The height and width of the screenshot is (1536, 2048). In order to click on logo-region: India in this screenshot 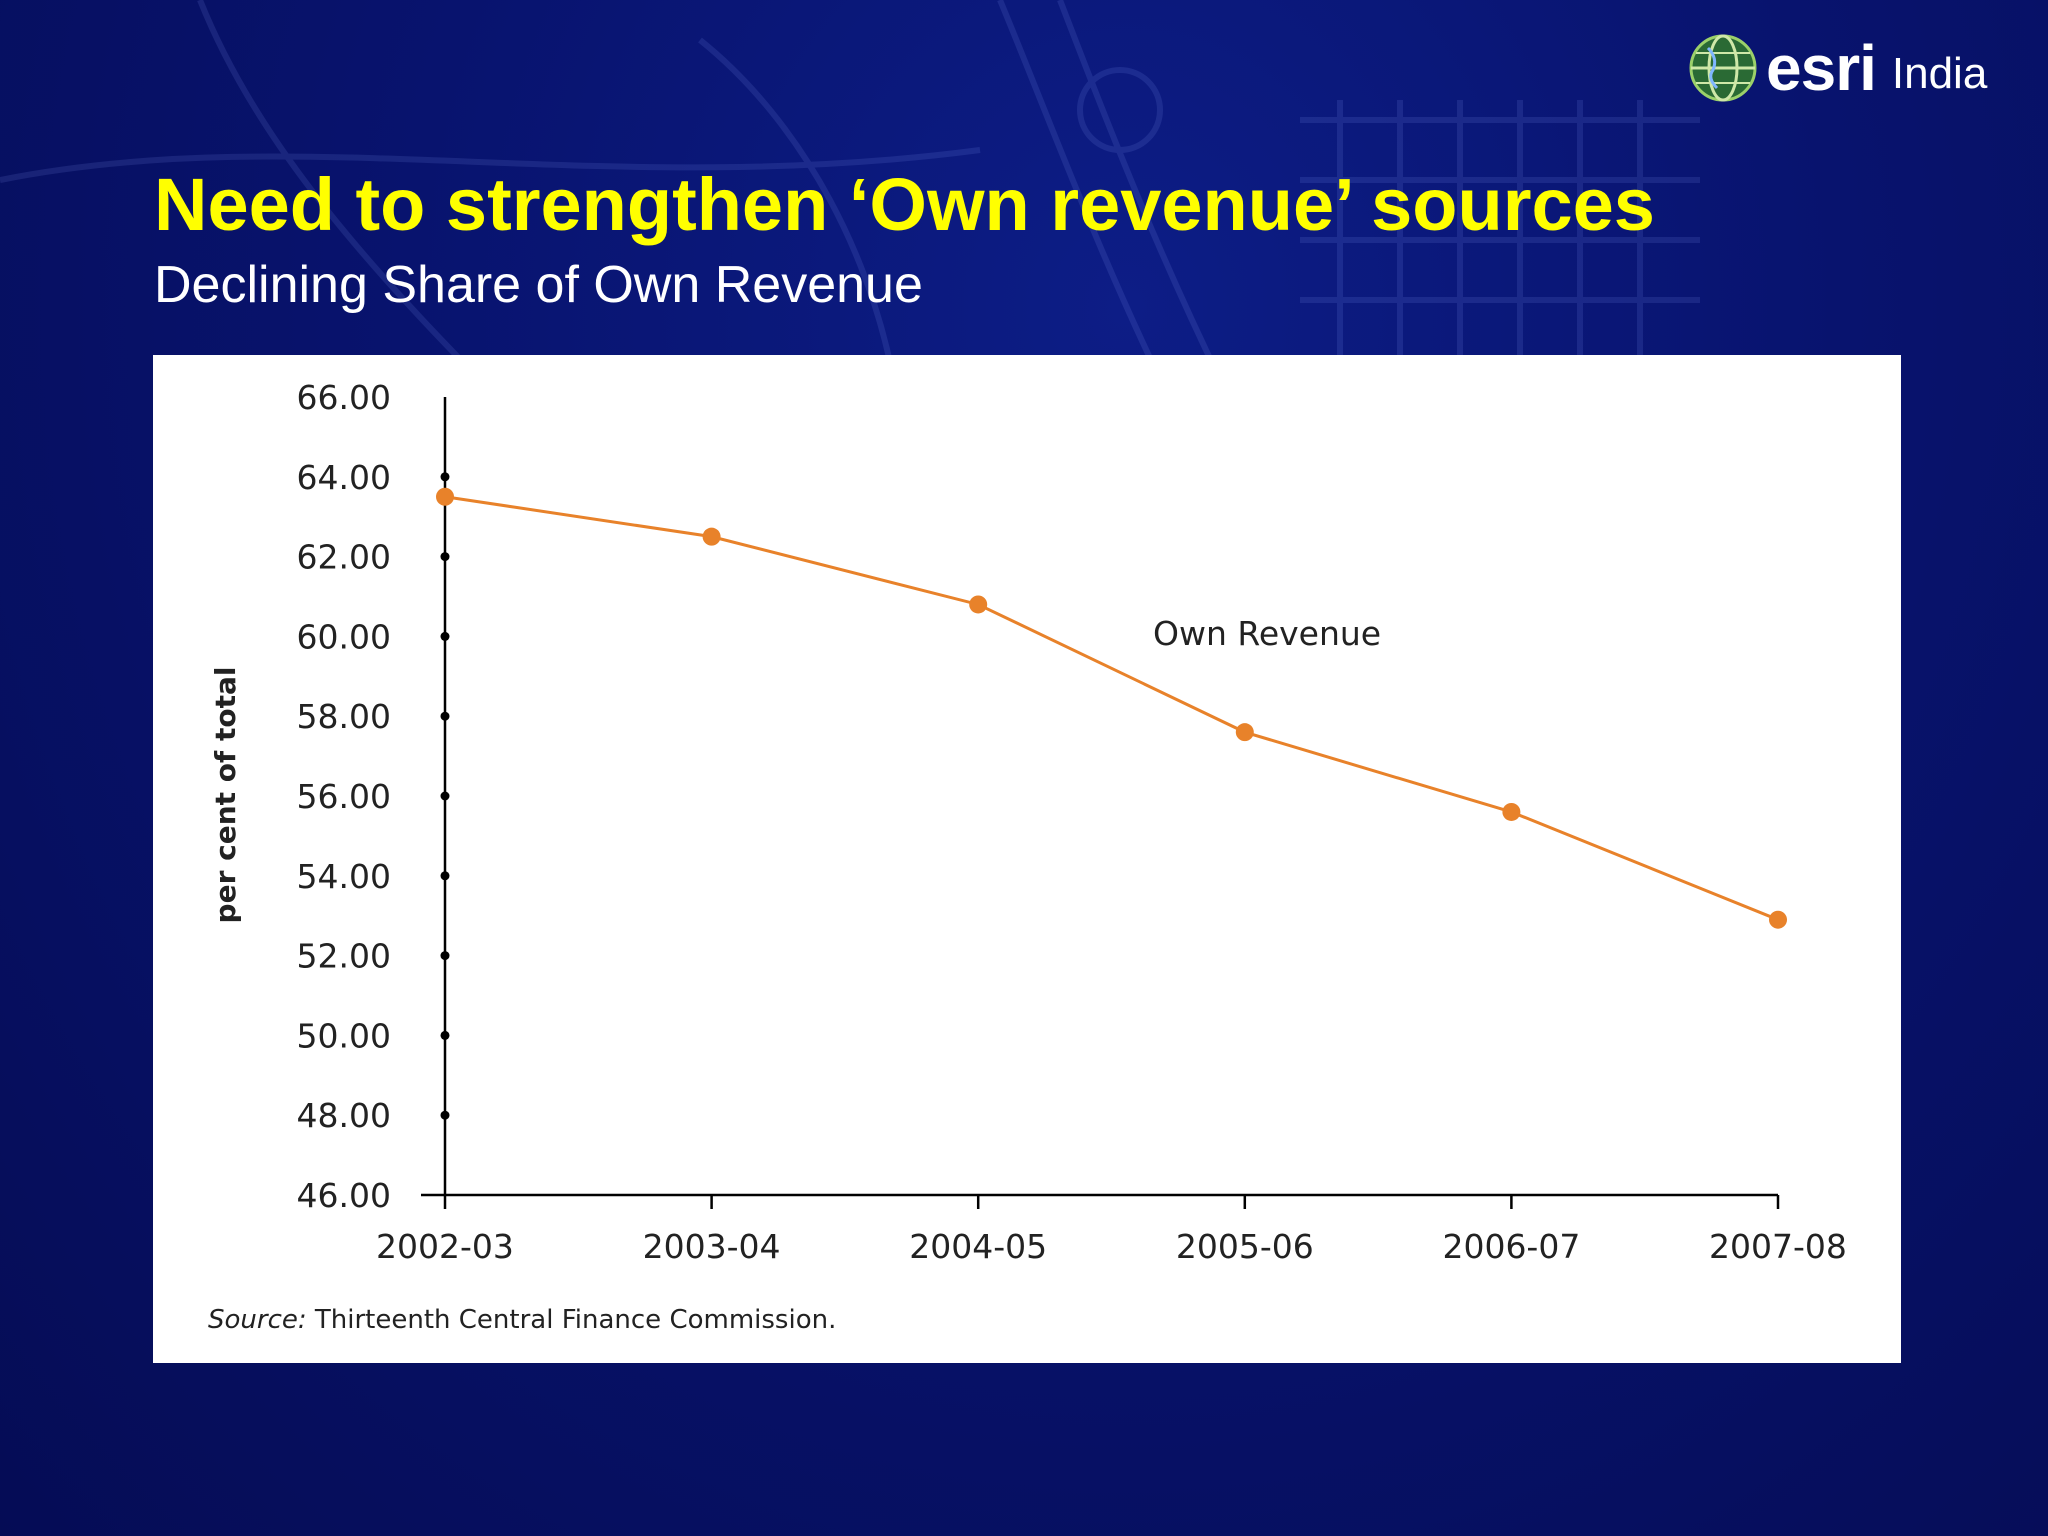, I will do `click(1939, 73)`.